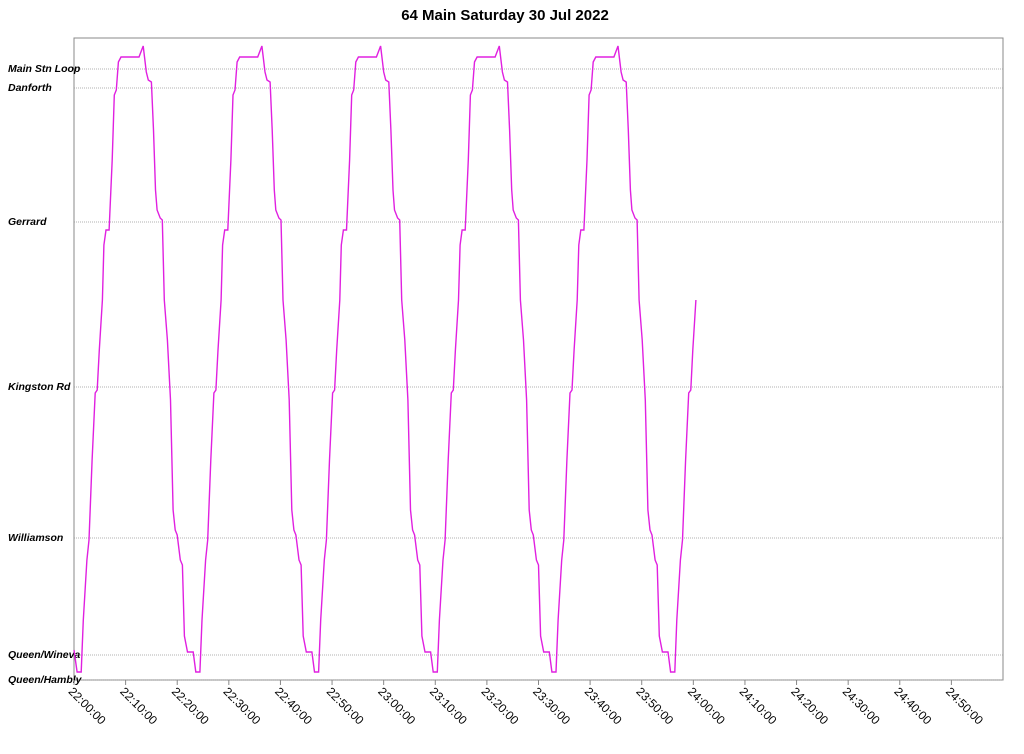  Describe the element at coordinates (87, 705) in the screenshot. I see `x-tick-label: 22:00:00` at that location.